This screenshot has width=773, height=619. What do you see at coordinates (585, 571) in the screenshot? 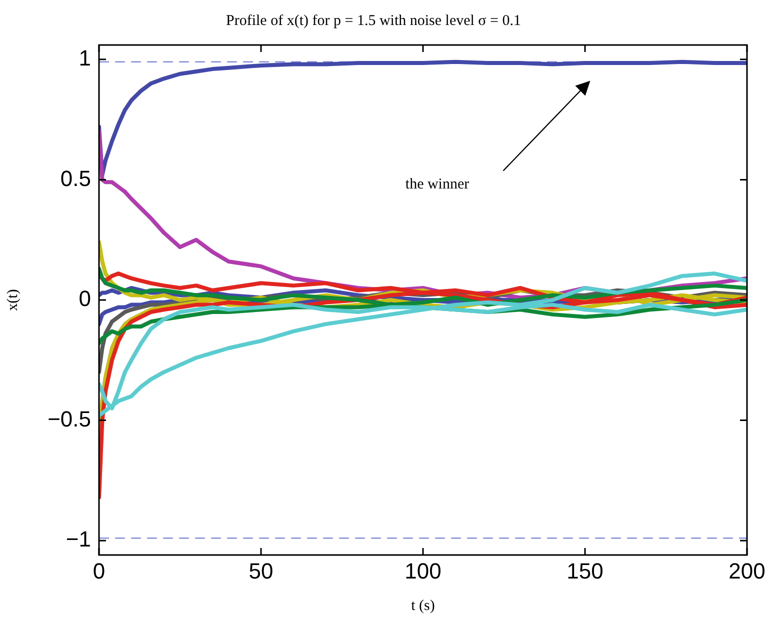
I see `x-tick-label: 150` at bounding box center [585, 571].